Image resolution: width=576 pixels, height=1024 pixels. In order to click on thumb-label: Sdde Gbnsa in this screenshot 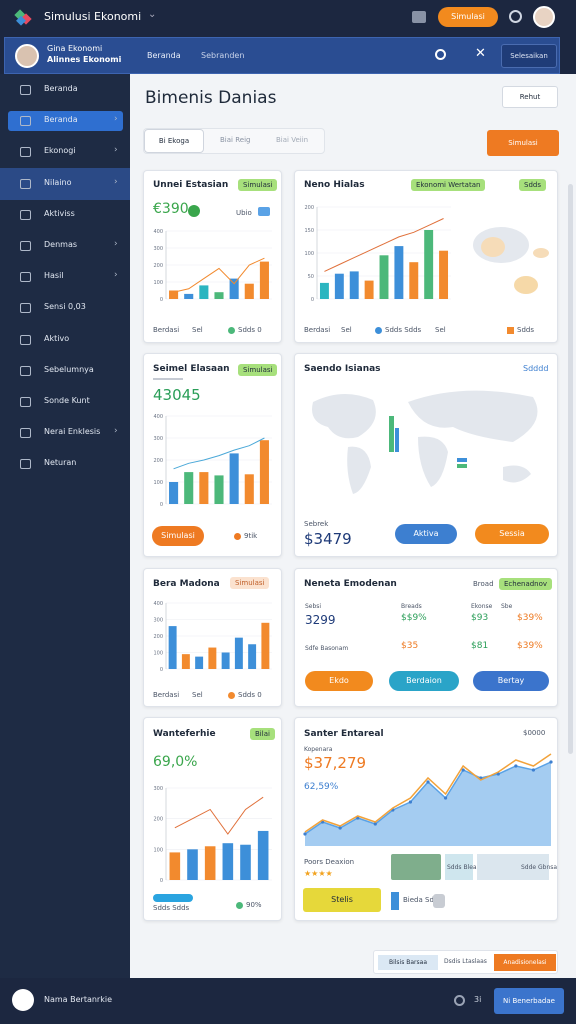, I will do `click(539, 867)`.